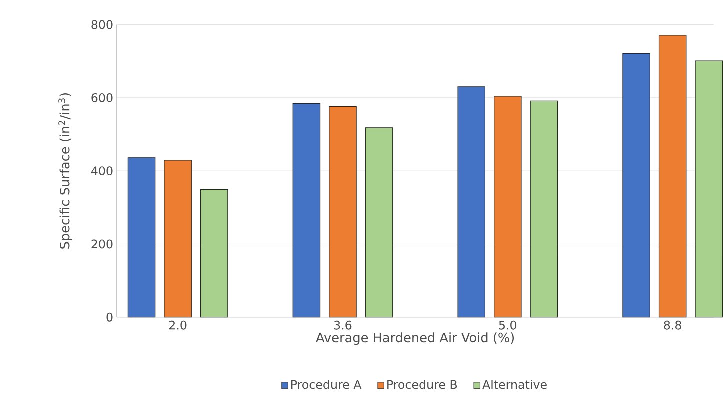  I want to click on y-tick-label: 0, so click(109, 317).